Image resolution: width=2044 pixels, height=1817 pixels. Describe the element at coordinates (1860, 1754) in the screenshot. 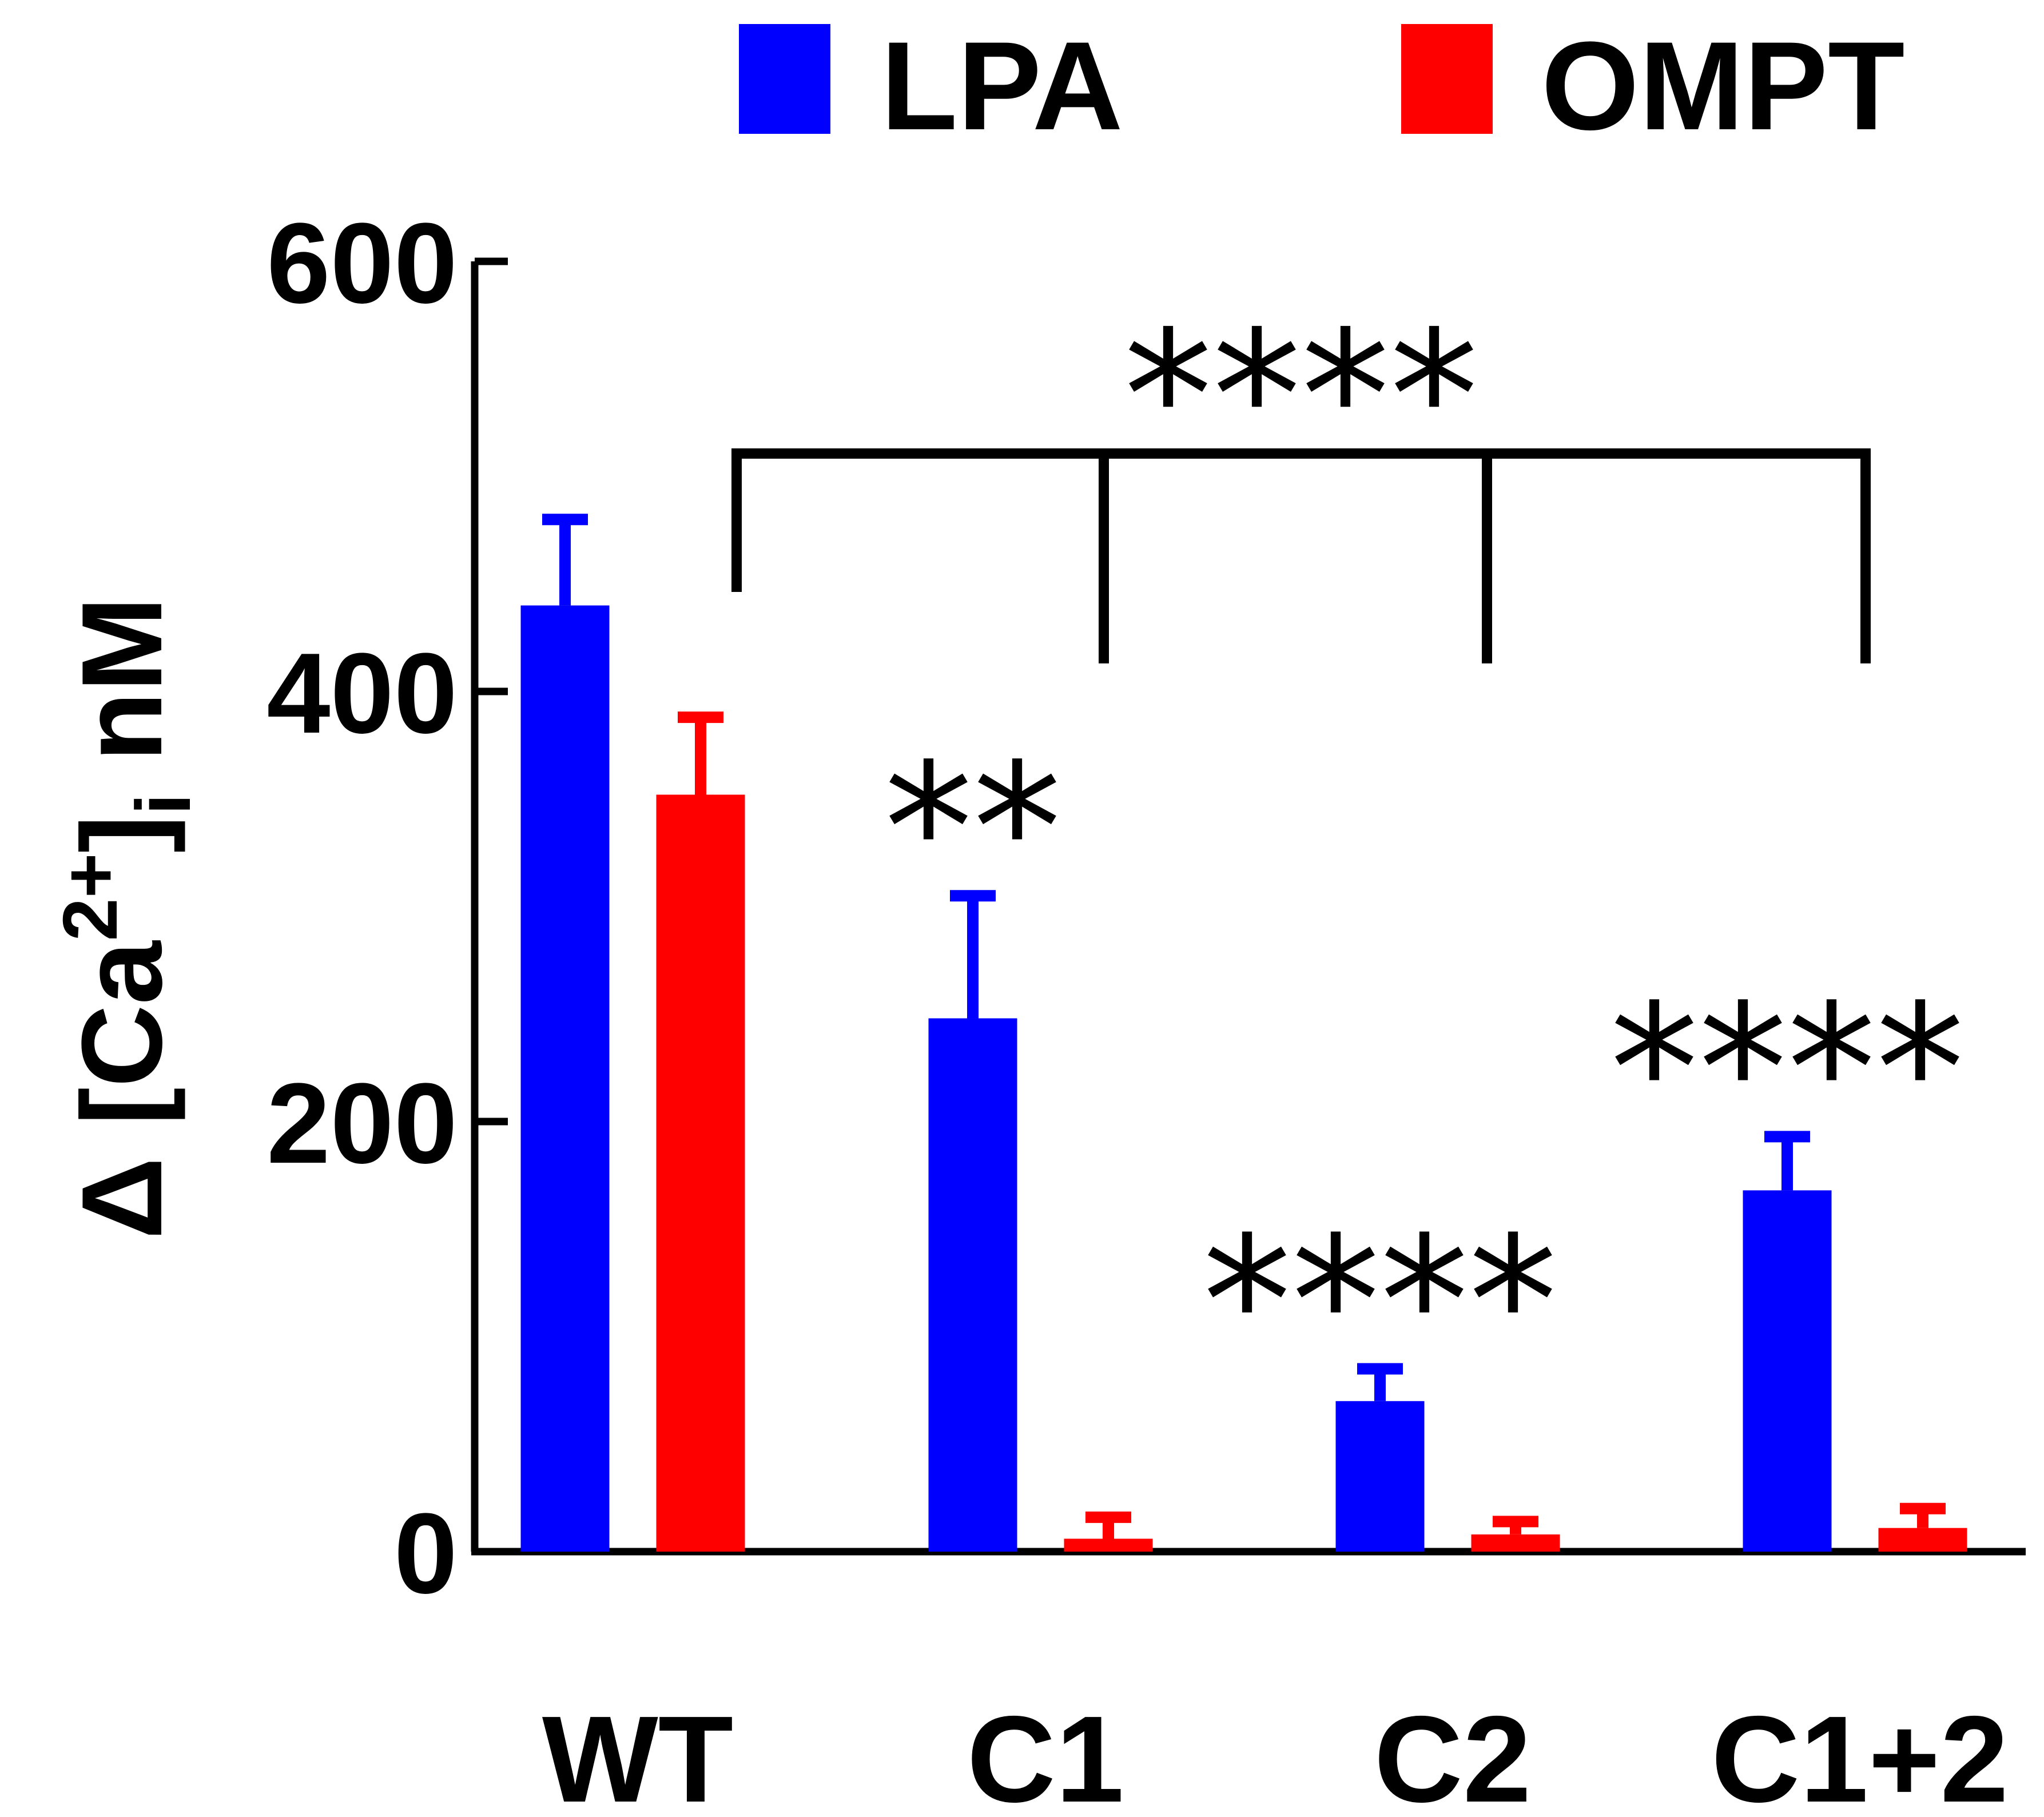

I see `x-tick-label-c1-2: C1+2` at that location.